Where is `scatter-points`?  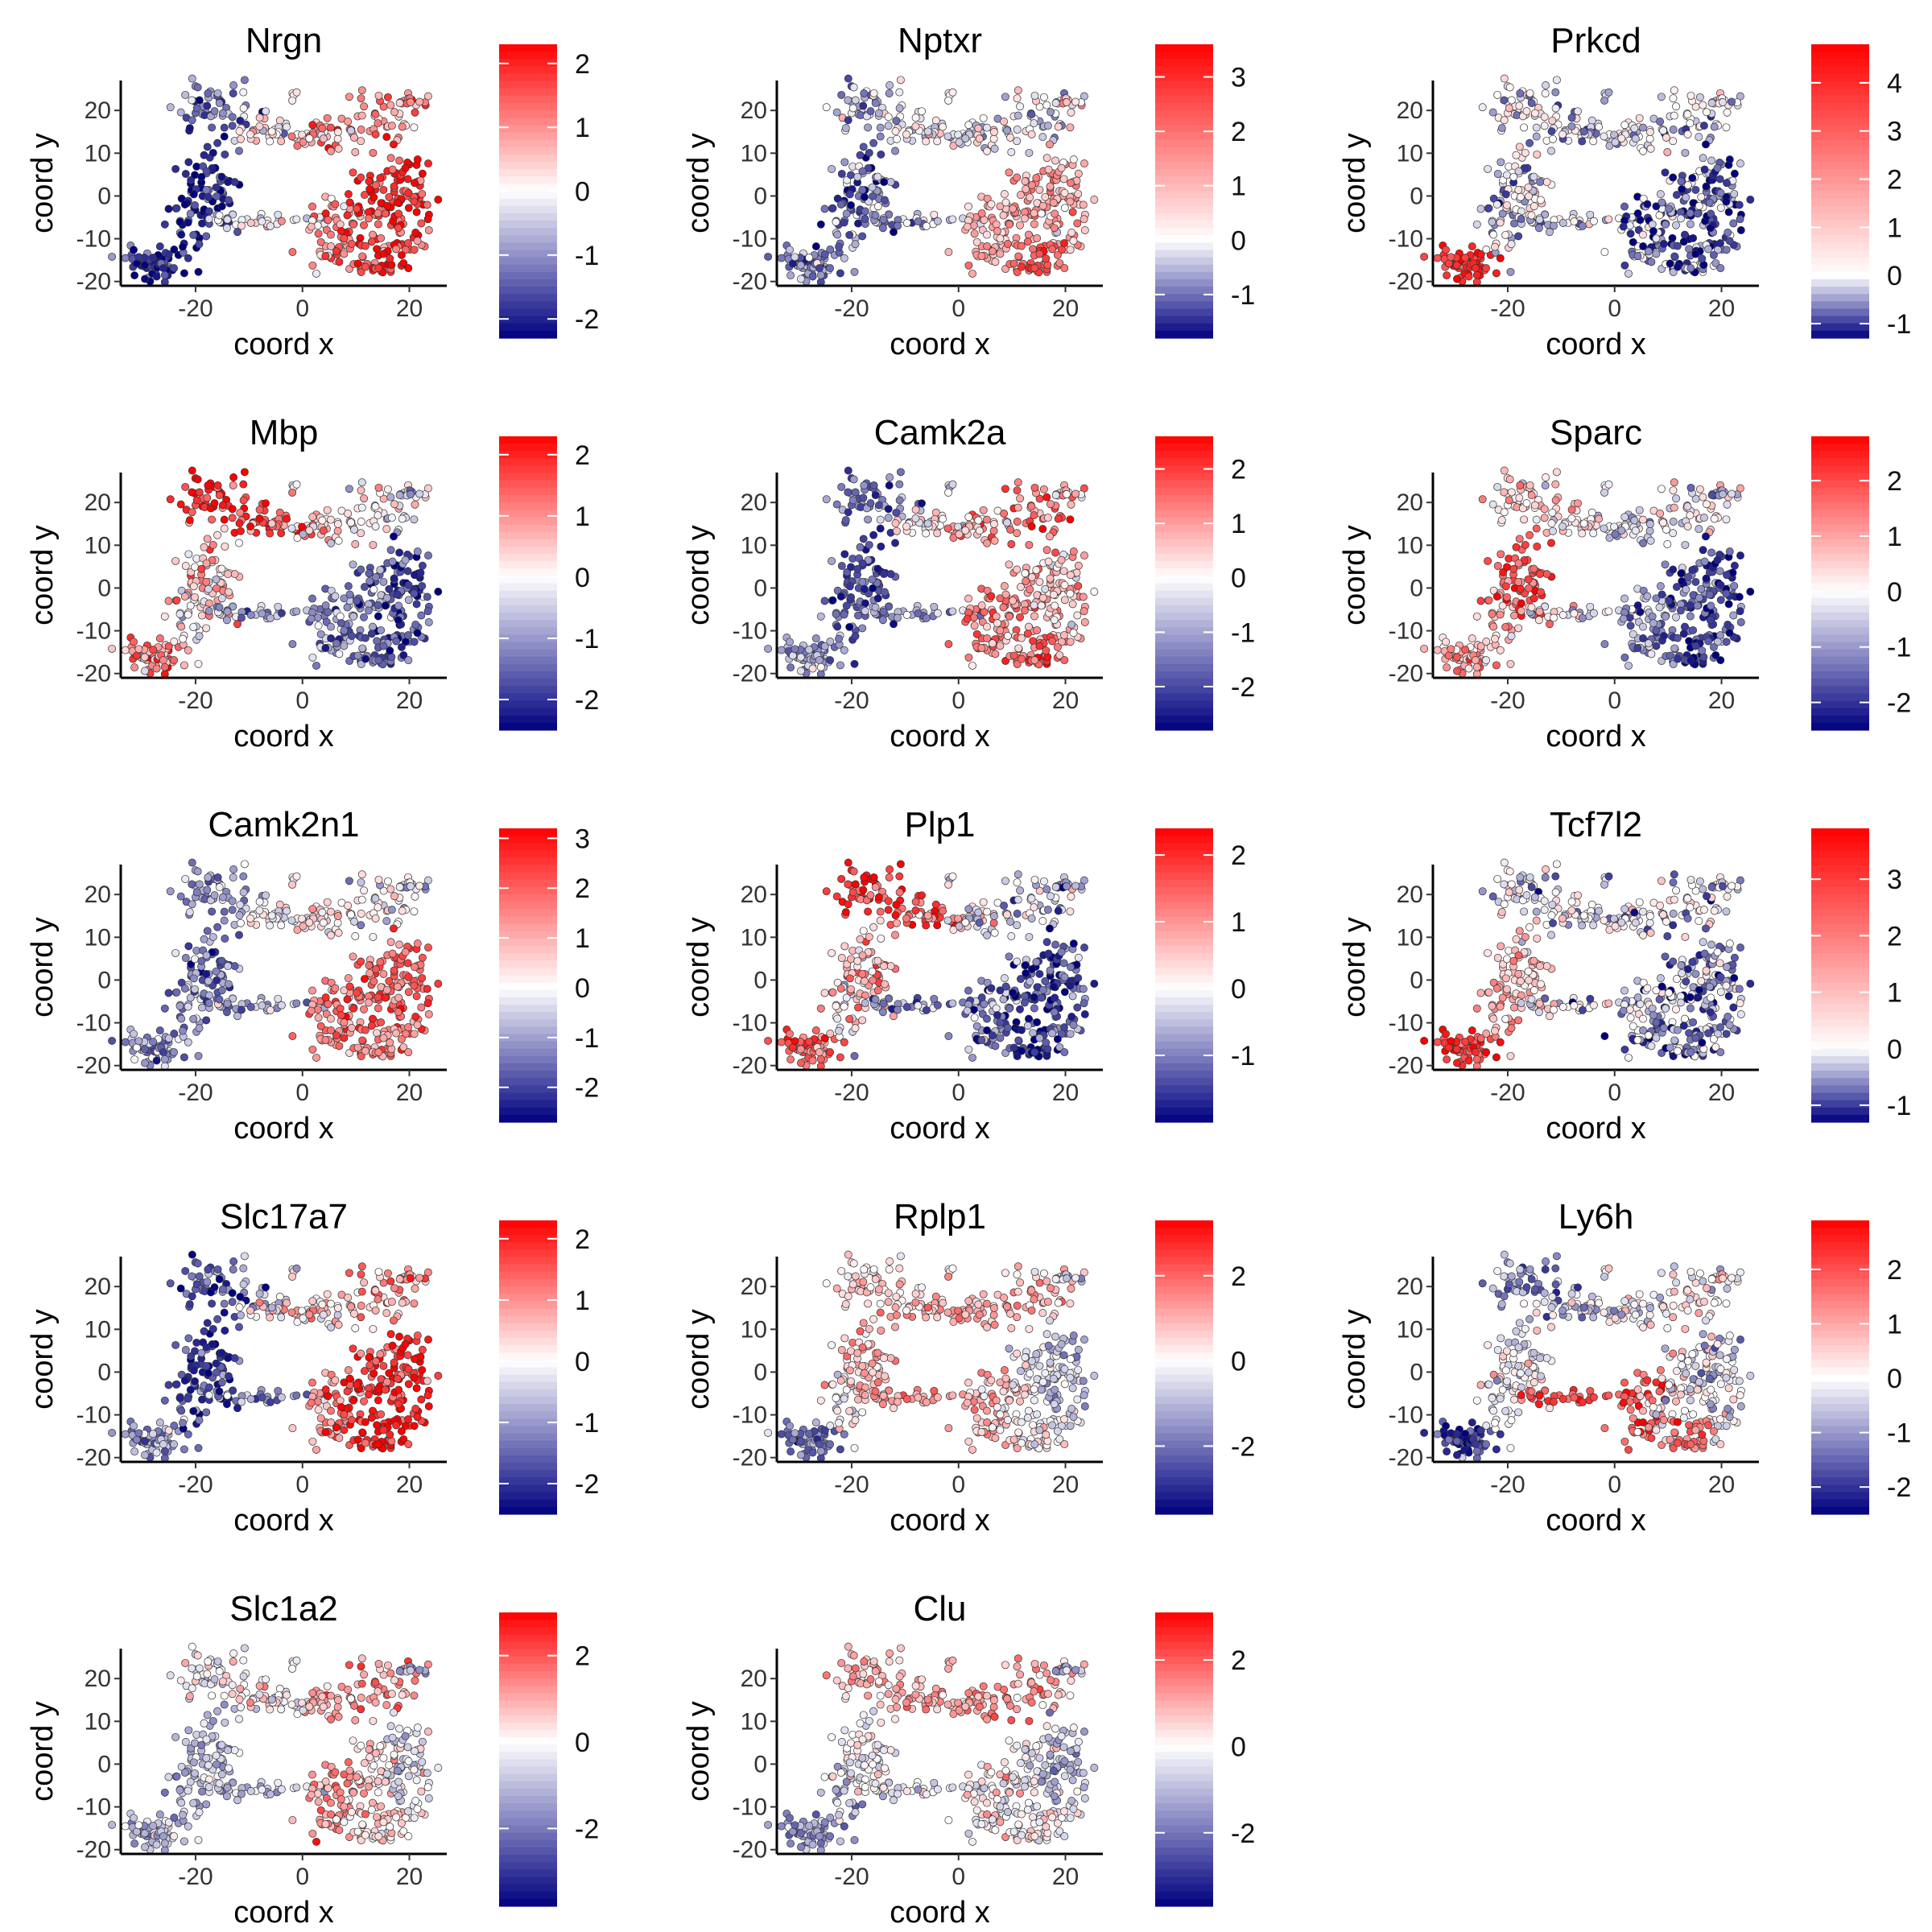
scatter-points is located at coordinates (1587, 180).